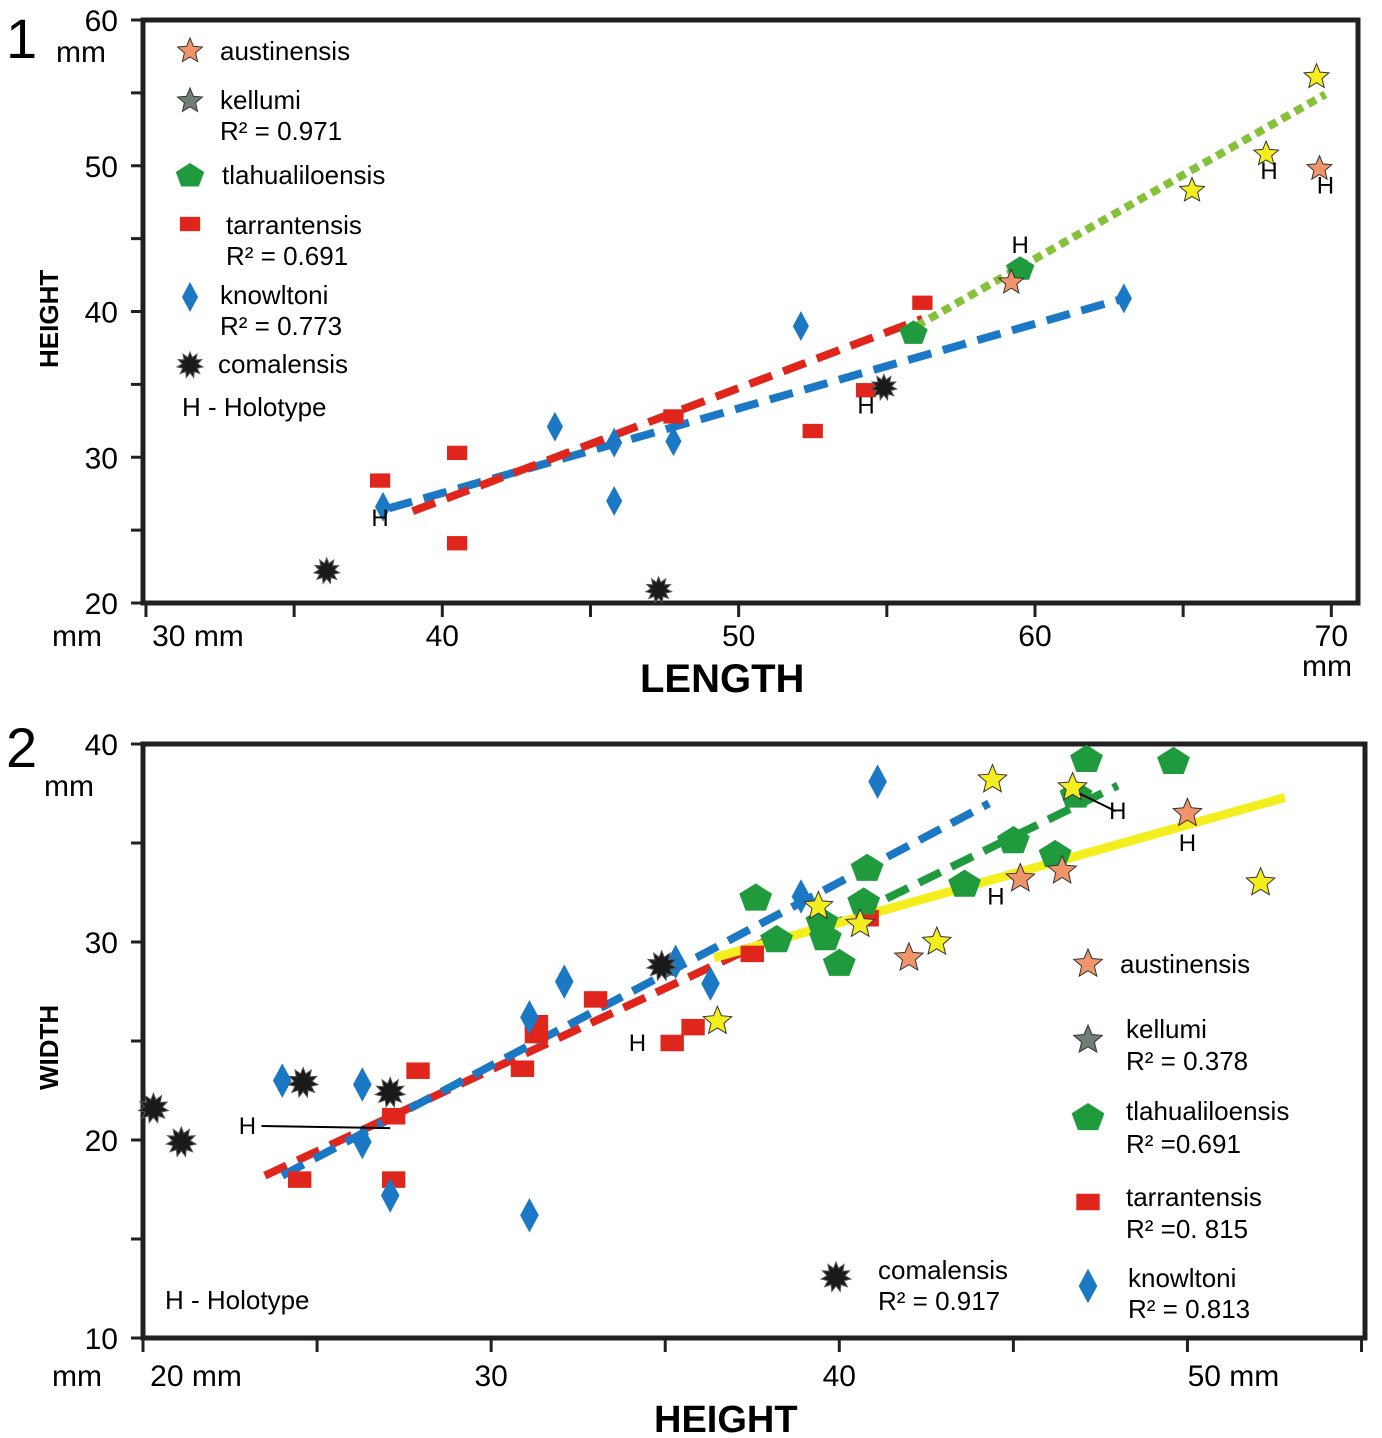  What do you see at coordinates (274, 295) in the screenshot?
I see `legend-1-label-knowltoni: knowltoni` at bounding box center [274, 295].